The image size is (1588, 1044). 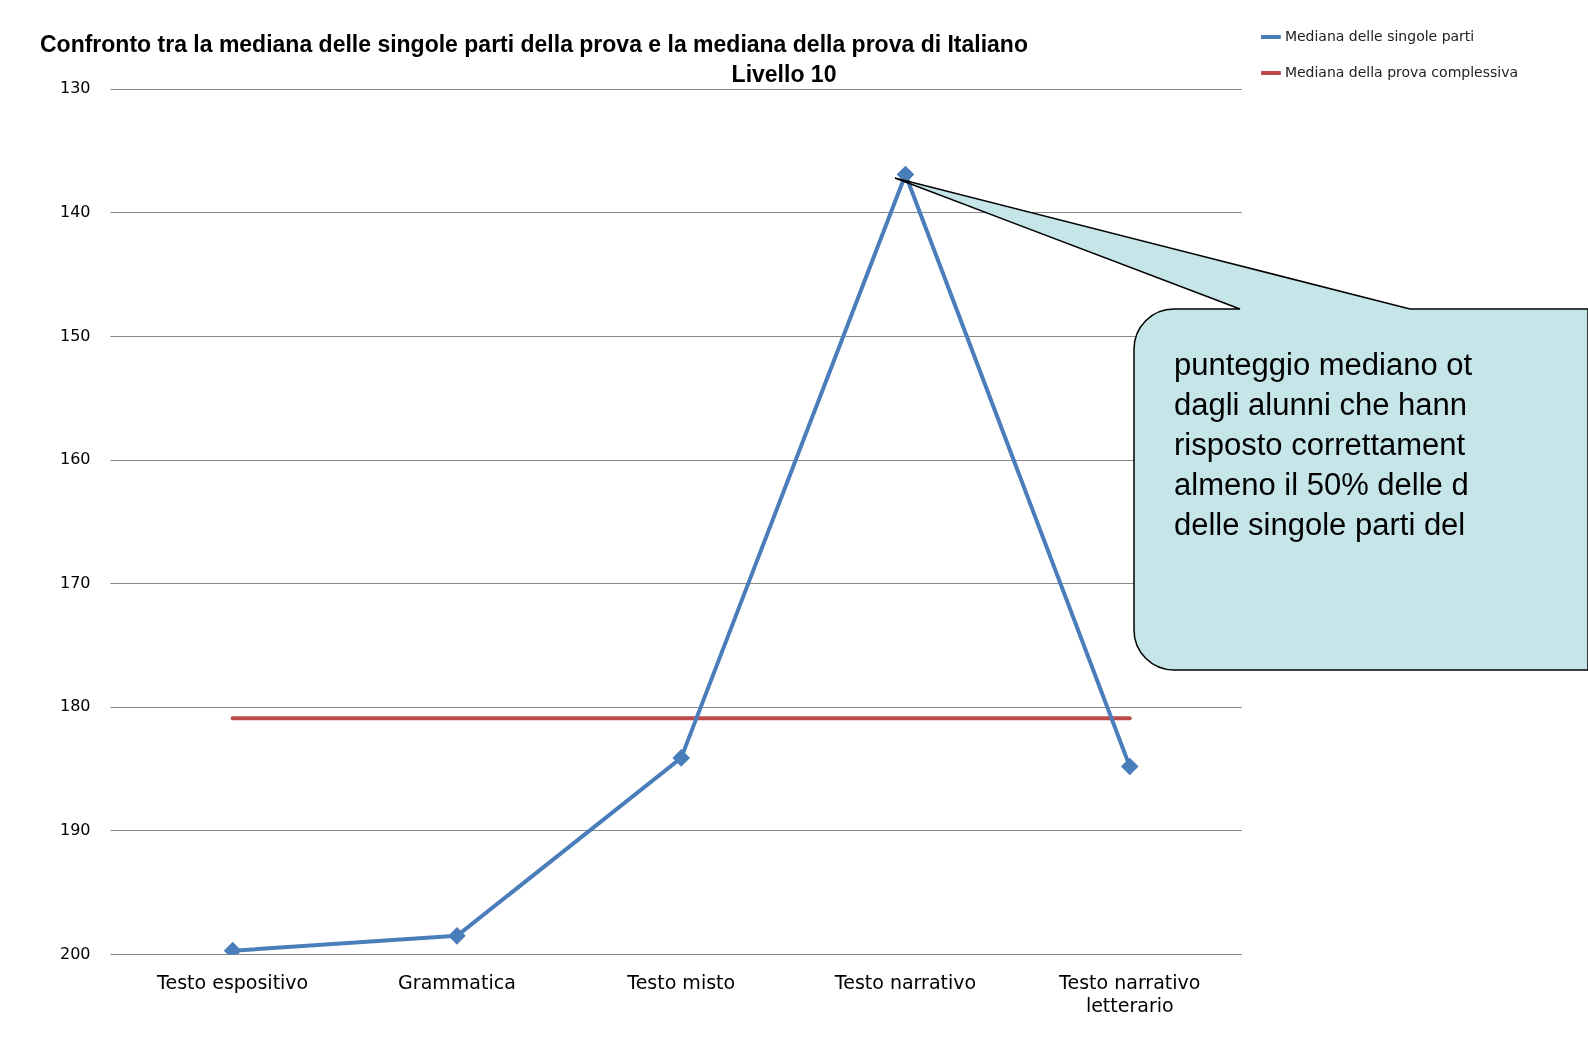 I want to click on x-tick-label: Testo narrativo, so click(x=905, y=981).